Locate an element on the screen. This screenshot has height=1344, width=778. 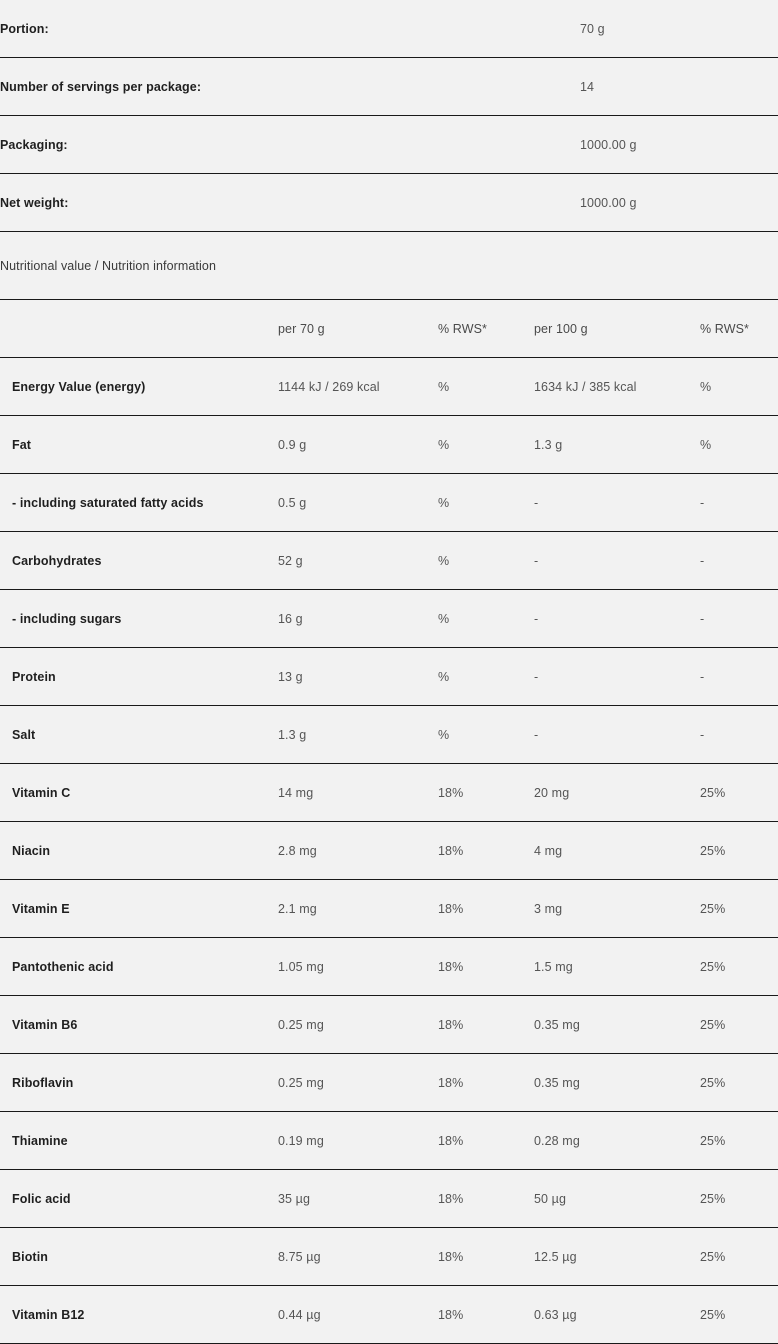
spec-row-portion: Portion: 70 g is located at coordinates (389, 29).